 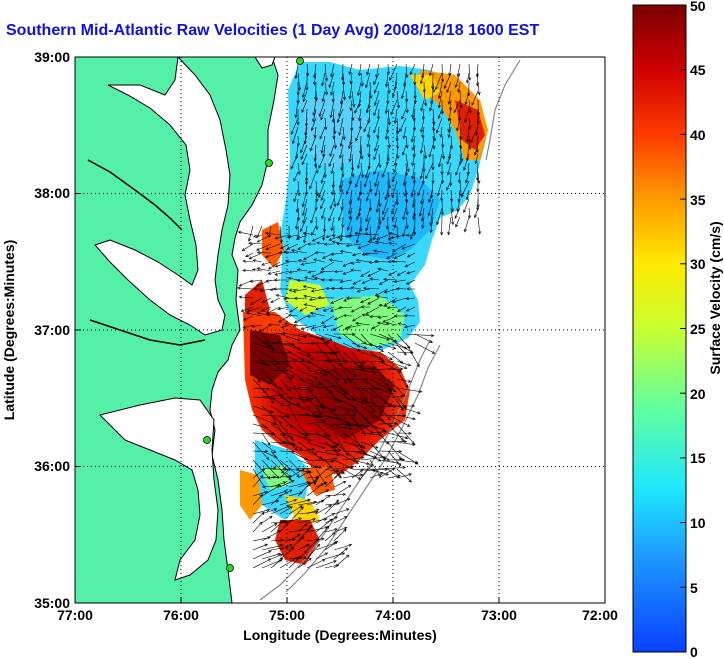 What do you see at coordinates (698, 458) in the screenshot?
I see `colorbar-tick-label: 15` at bounding box center [698, 458].